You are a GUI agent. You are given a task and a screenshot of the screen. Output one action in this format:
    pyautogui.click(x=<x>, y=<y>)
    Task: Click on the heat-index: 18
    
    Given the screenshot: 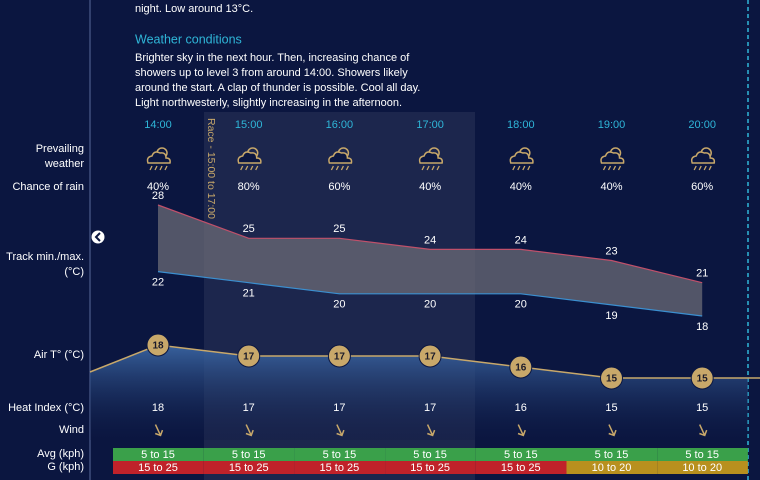 What is the action you would take?
    pyautogui.click(x=158, y=408)
    